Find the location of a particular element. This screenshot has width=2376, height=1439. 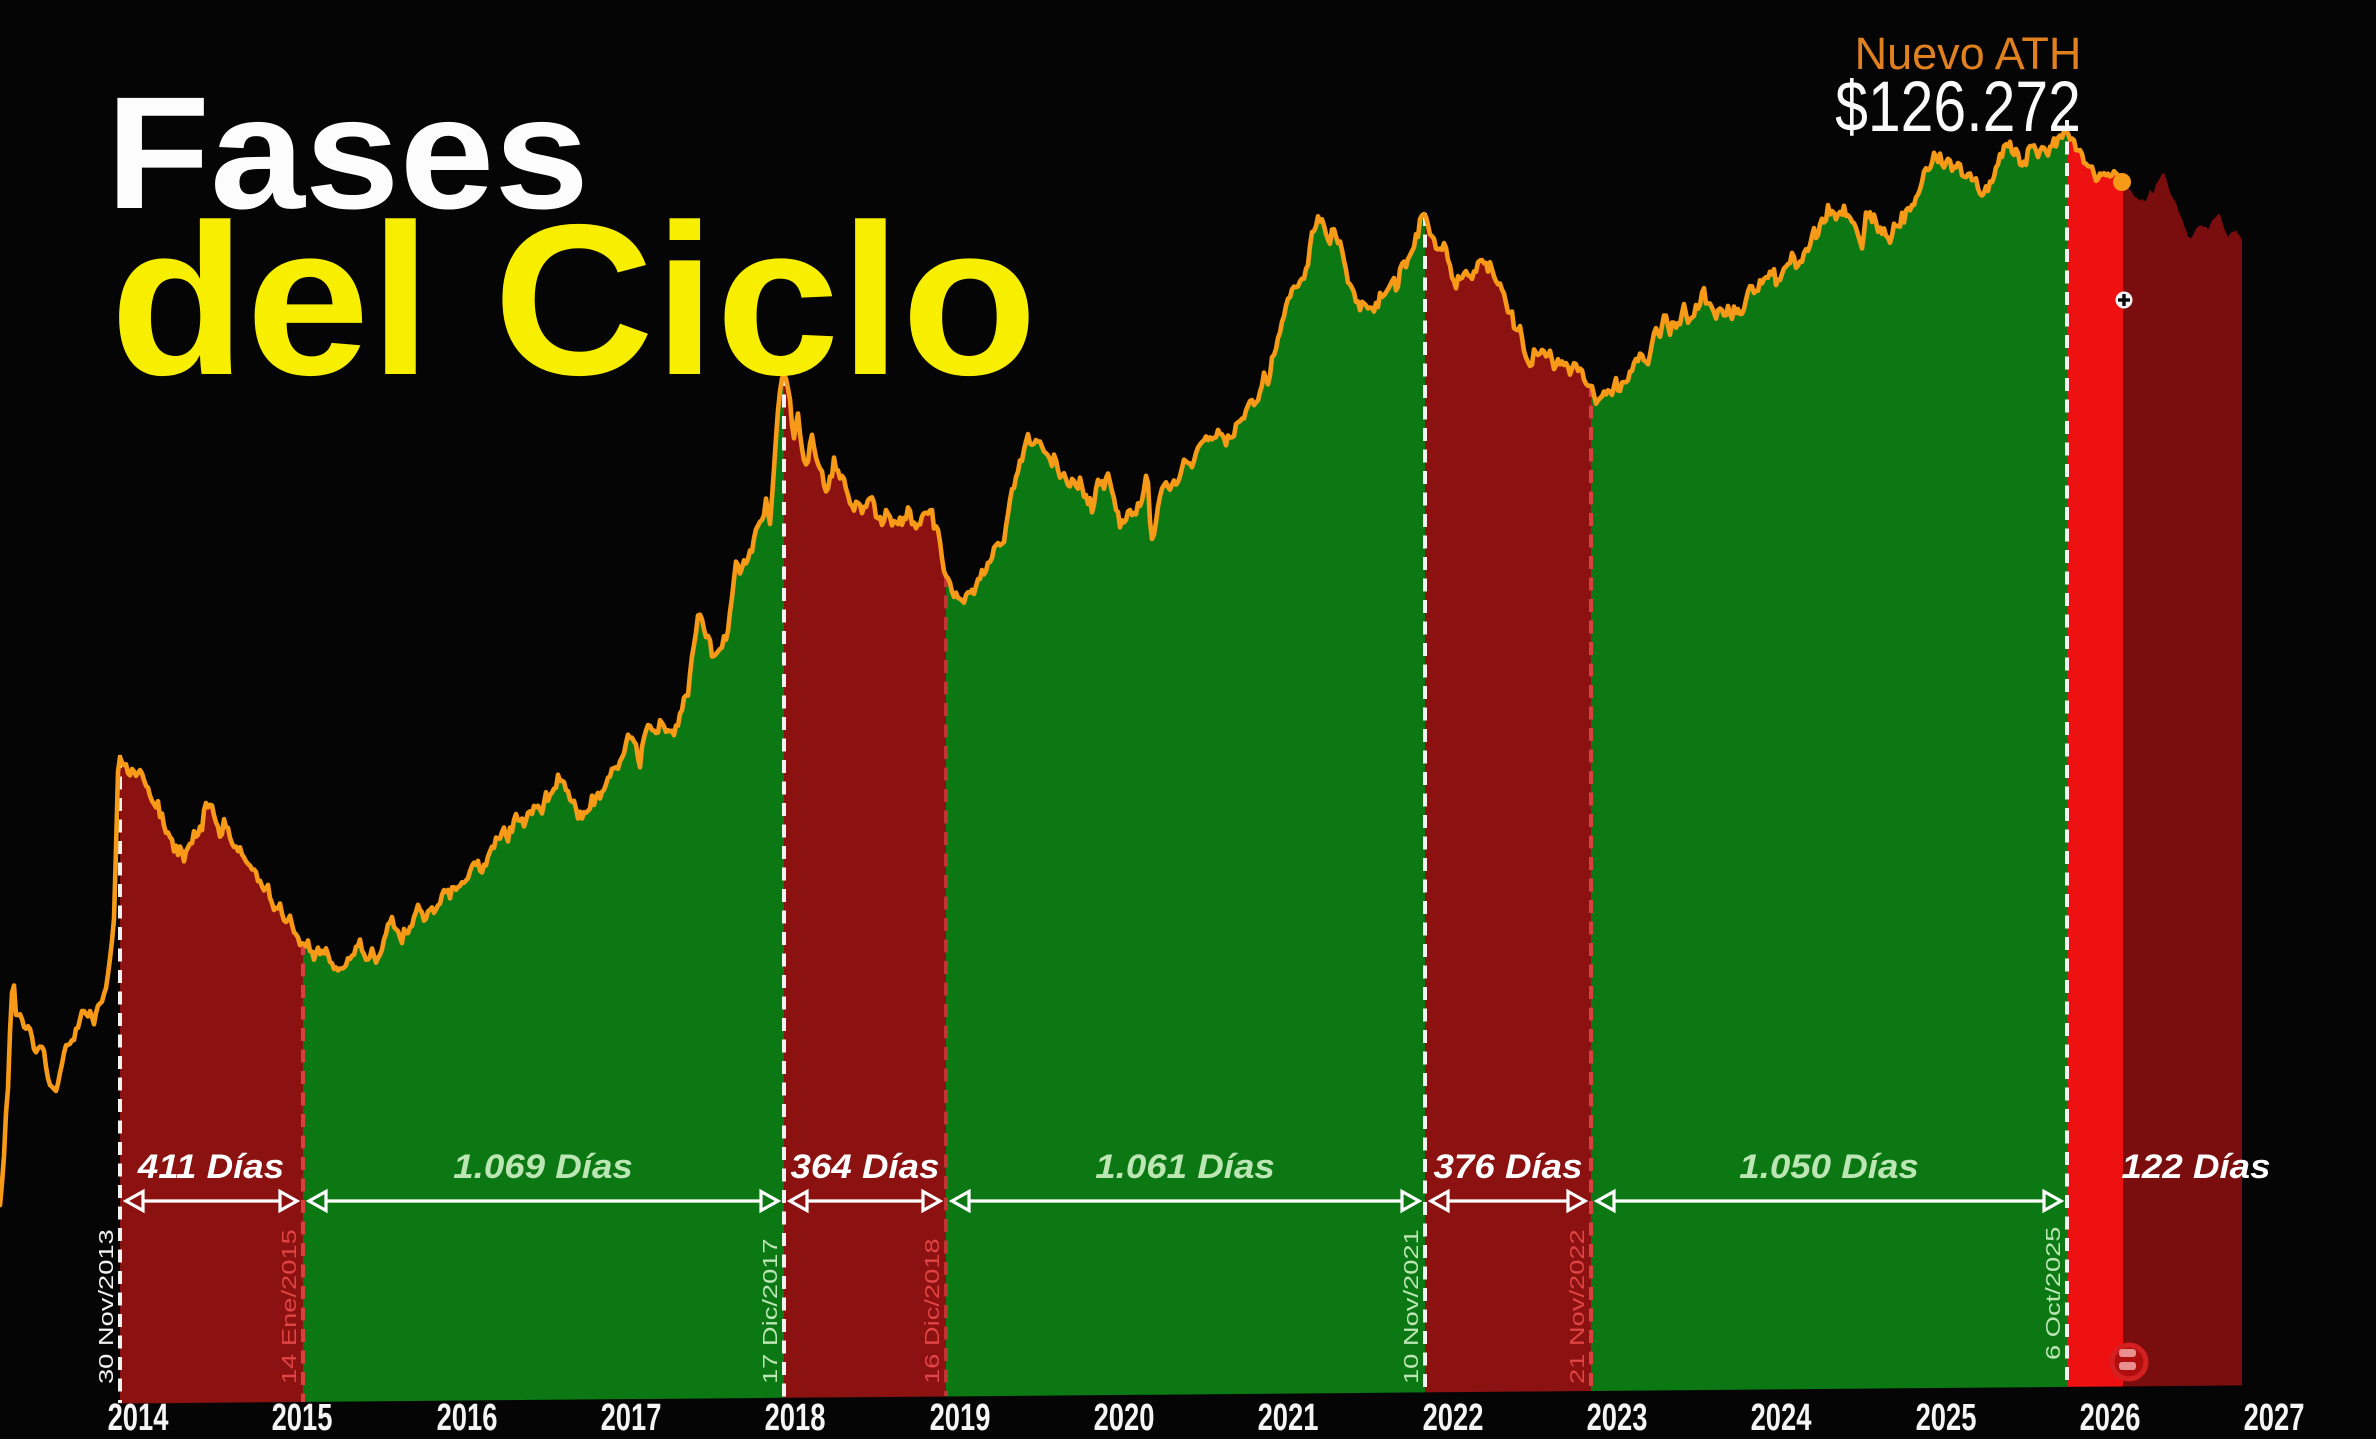

svg-text: 2023 is located at coordinates (1617, 1418).